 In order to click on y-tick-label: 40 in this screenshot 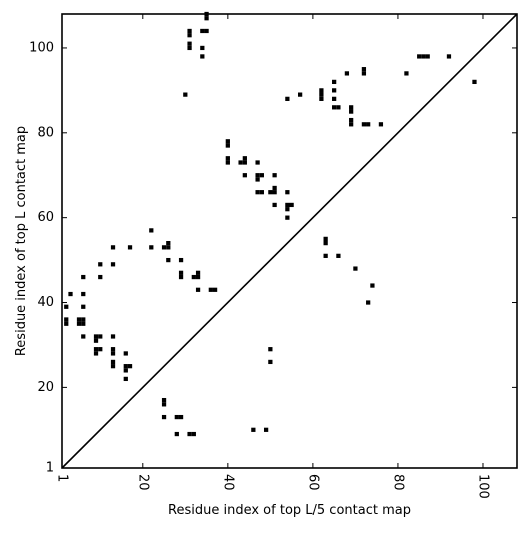, I will do `click(45, 302)`.